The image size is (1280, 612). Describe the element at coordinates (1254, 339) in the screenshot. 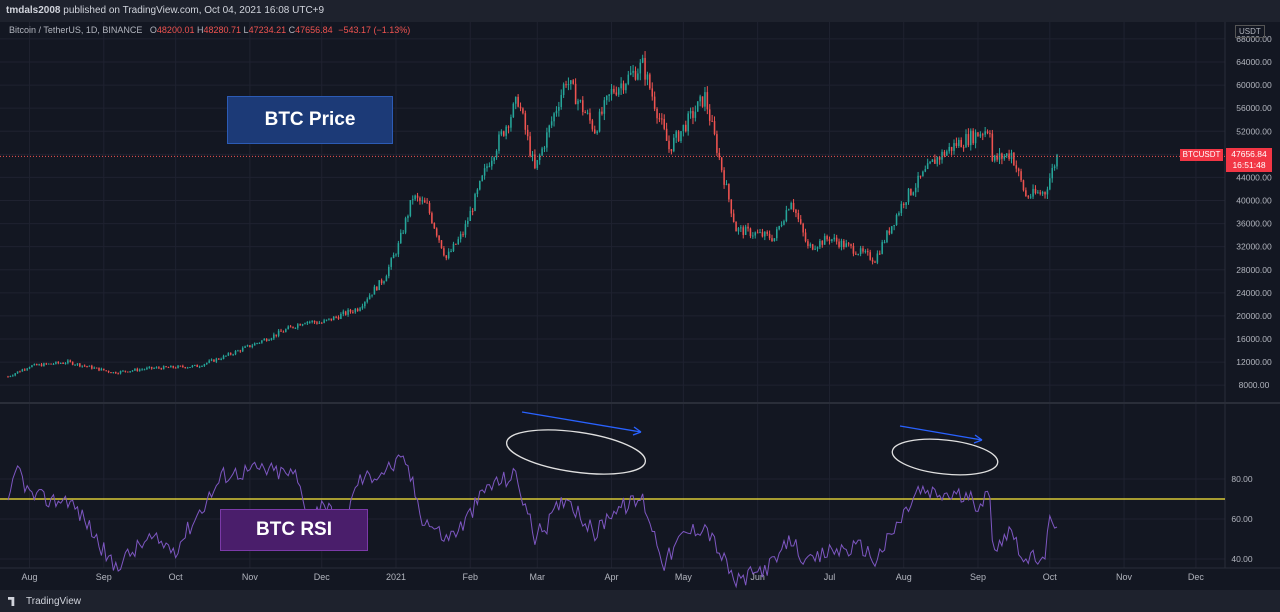

I see `y-tick-label: 16000.00` at that location.